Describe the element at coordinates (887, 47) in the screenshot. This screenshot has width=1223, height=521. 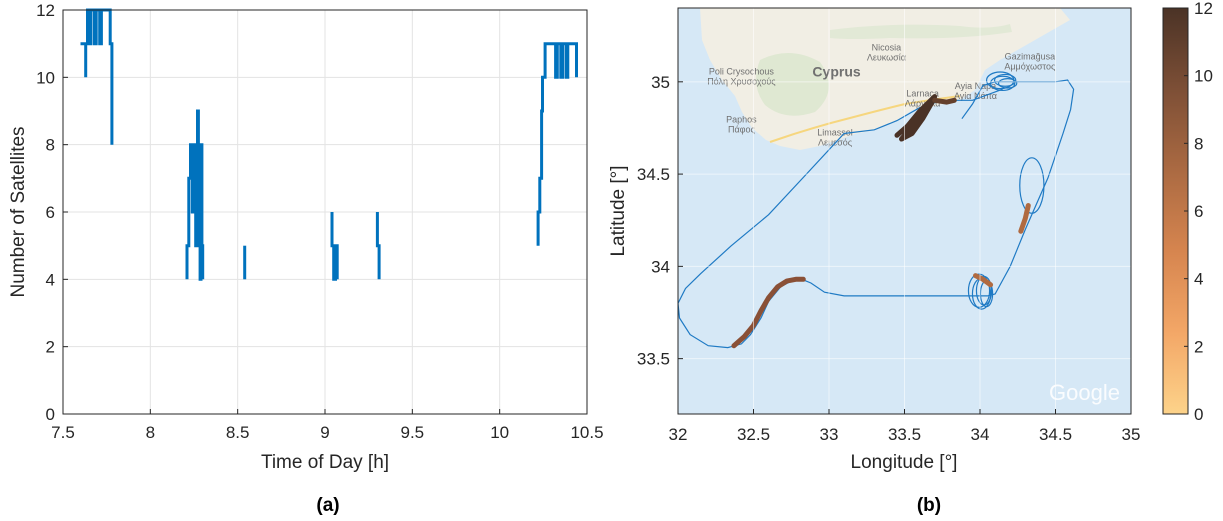
I see `map-label: Nicosia` at that location.